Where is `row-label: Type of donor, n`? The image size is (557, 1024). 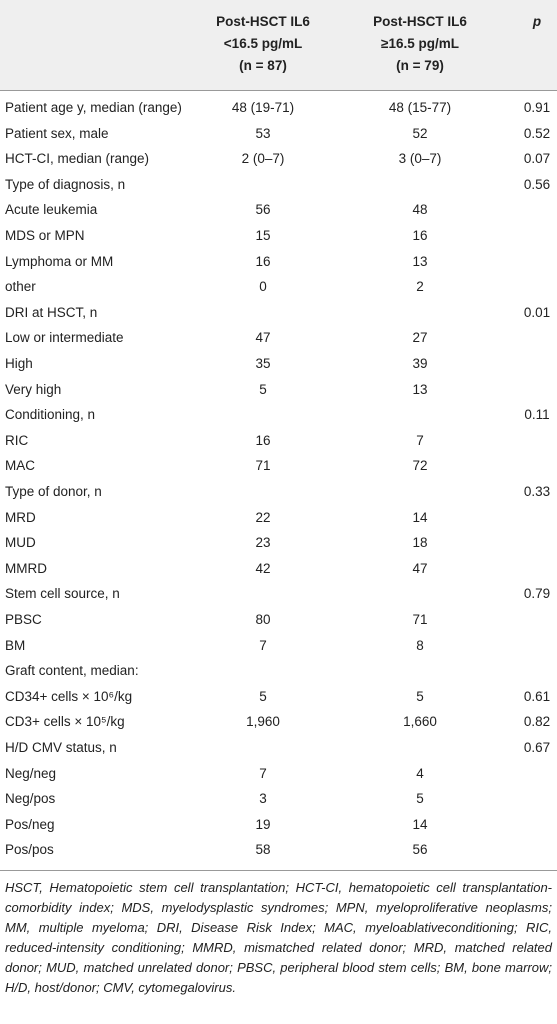 row-label: Type of donor, n is located at coordinates (53, 491).